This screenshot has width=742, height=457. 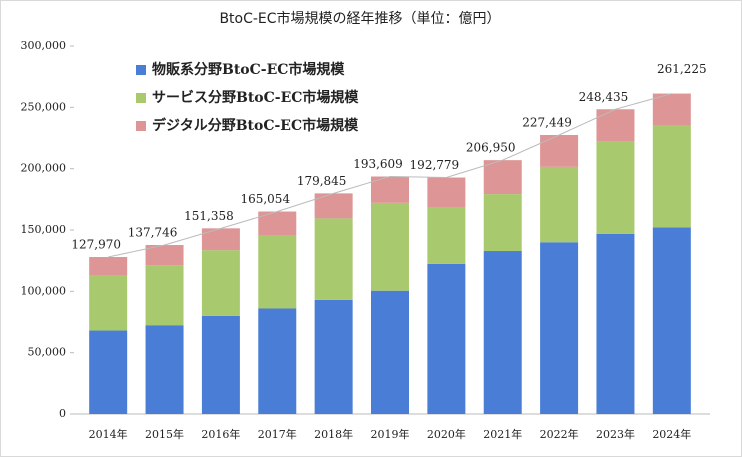 I want to click on y-tick-label: 0, so click(x=62, y=413).